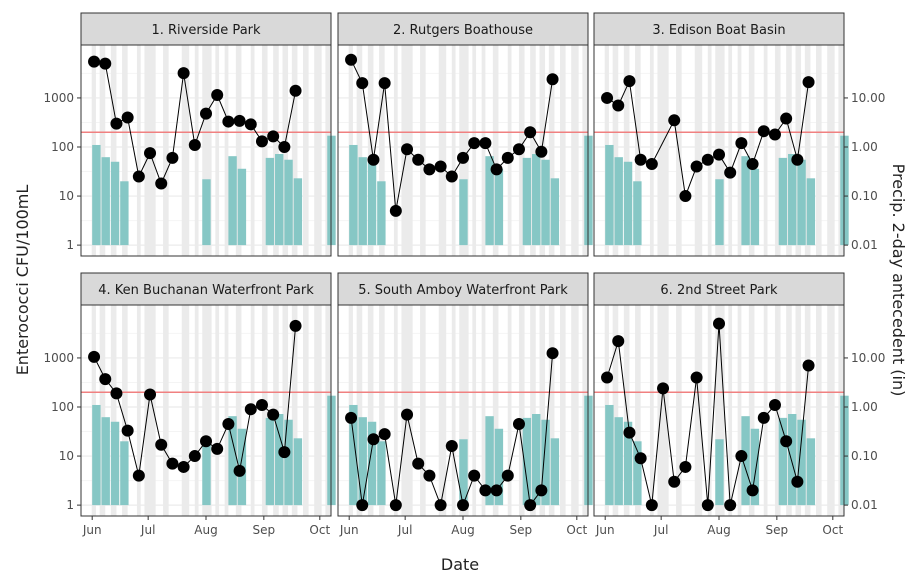 This screenshot has width=909, height=579. Describe the element at coordinates (898, 280) in the screenshot. I see `y-axis-label-right: Precip. 2-day antecedent (in)` at that location.